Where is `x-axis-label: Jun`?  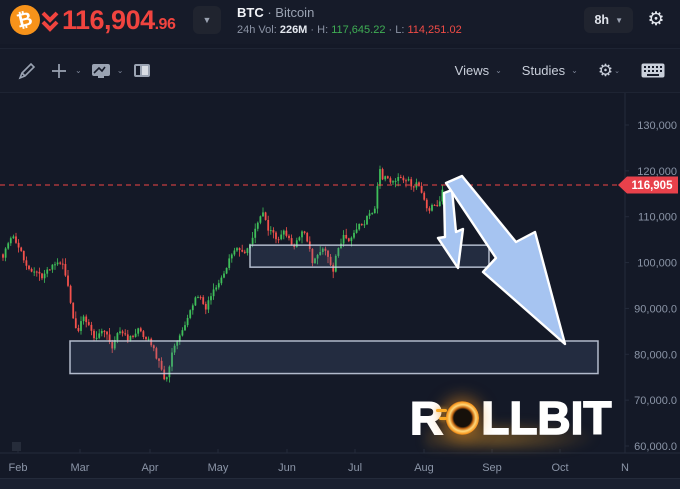 x-axis-label: Jun is located at coordinates (287, 468).